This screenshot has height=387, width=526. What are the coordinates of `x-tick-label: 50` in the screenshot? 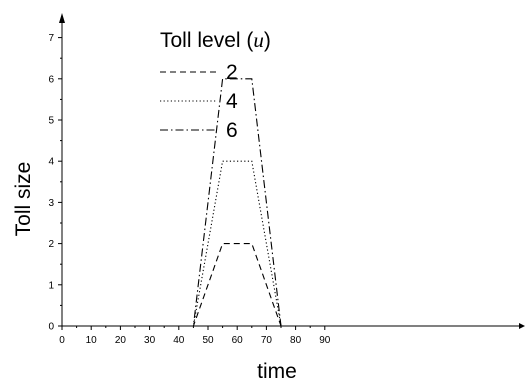 It's located at (208, 340).